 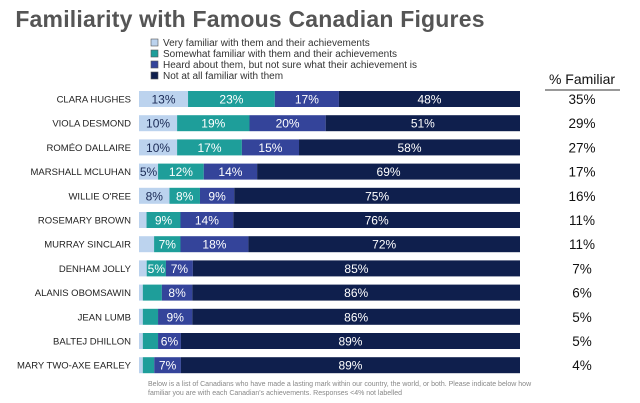 I want to click on bar-row: JEAN LUMB 9% 86% 5%, so click(x=335, y=316).